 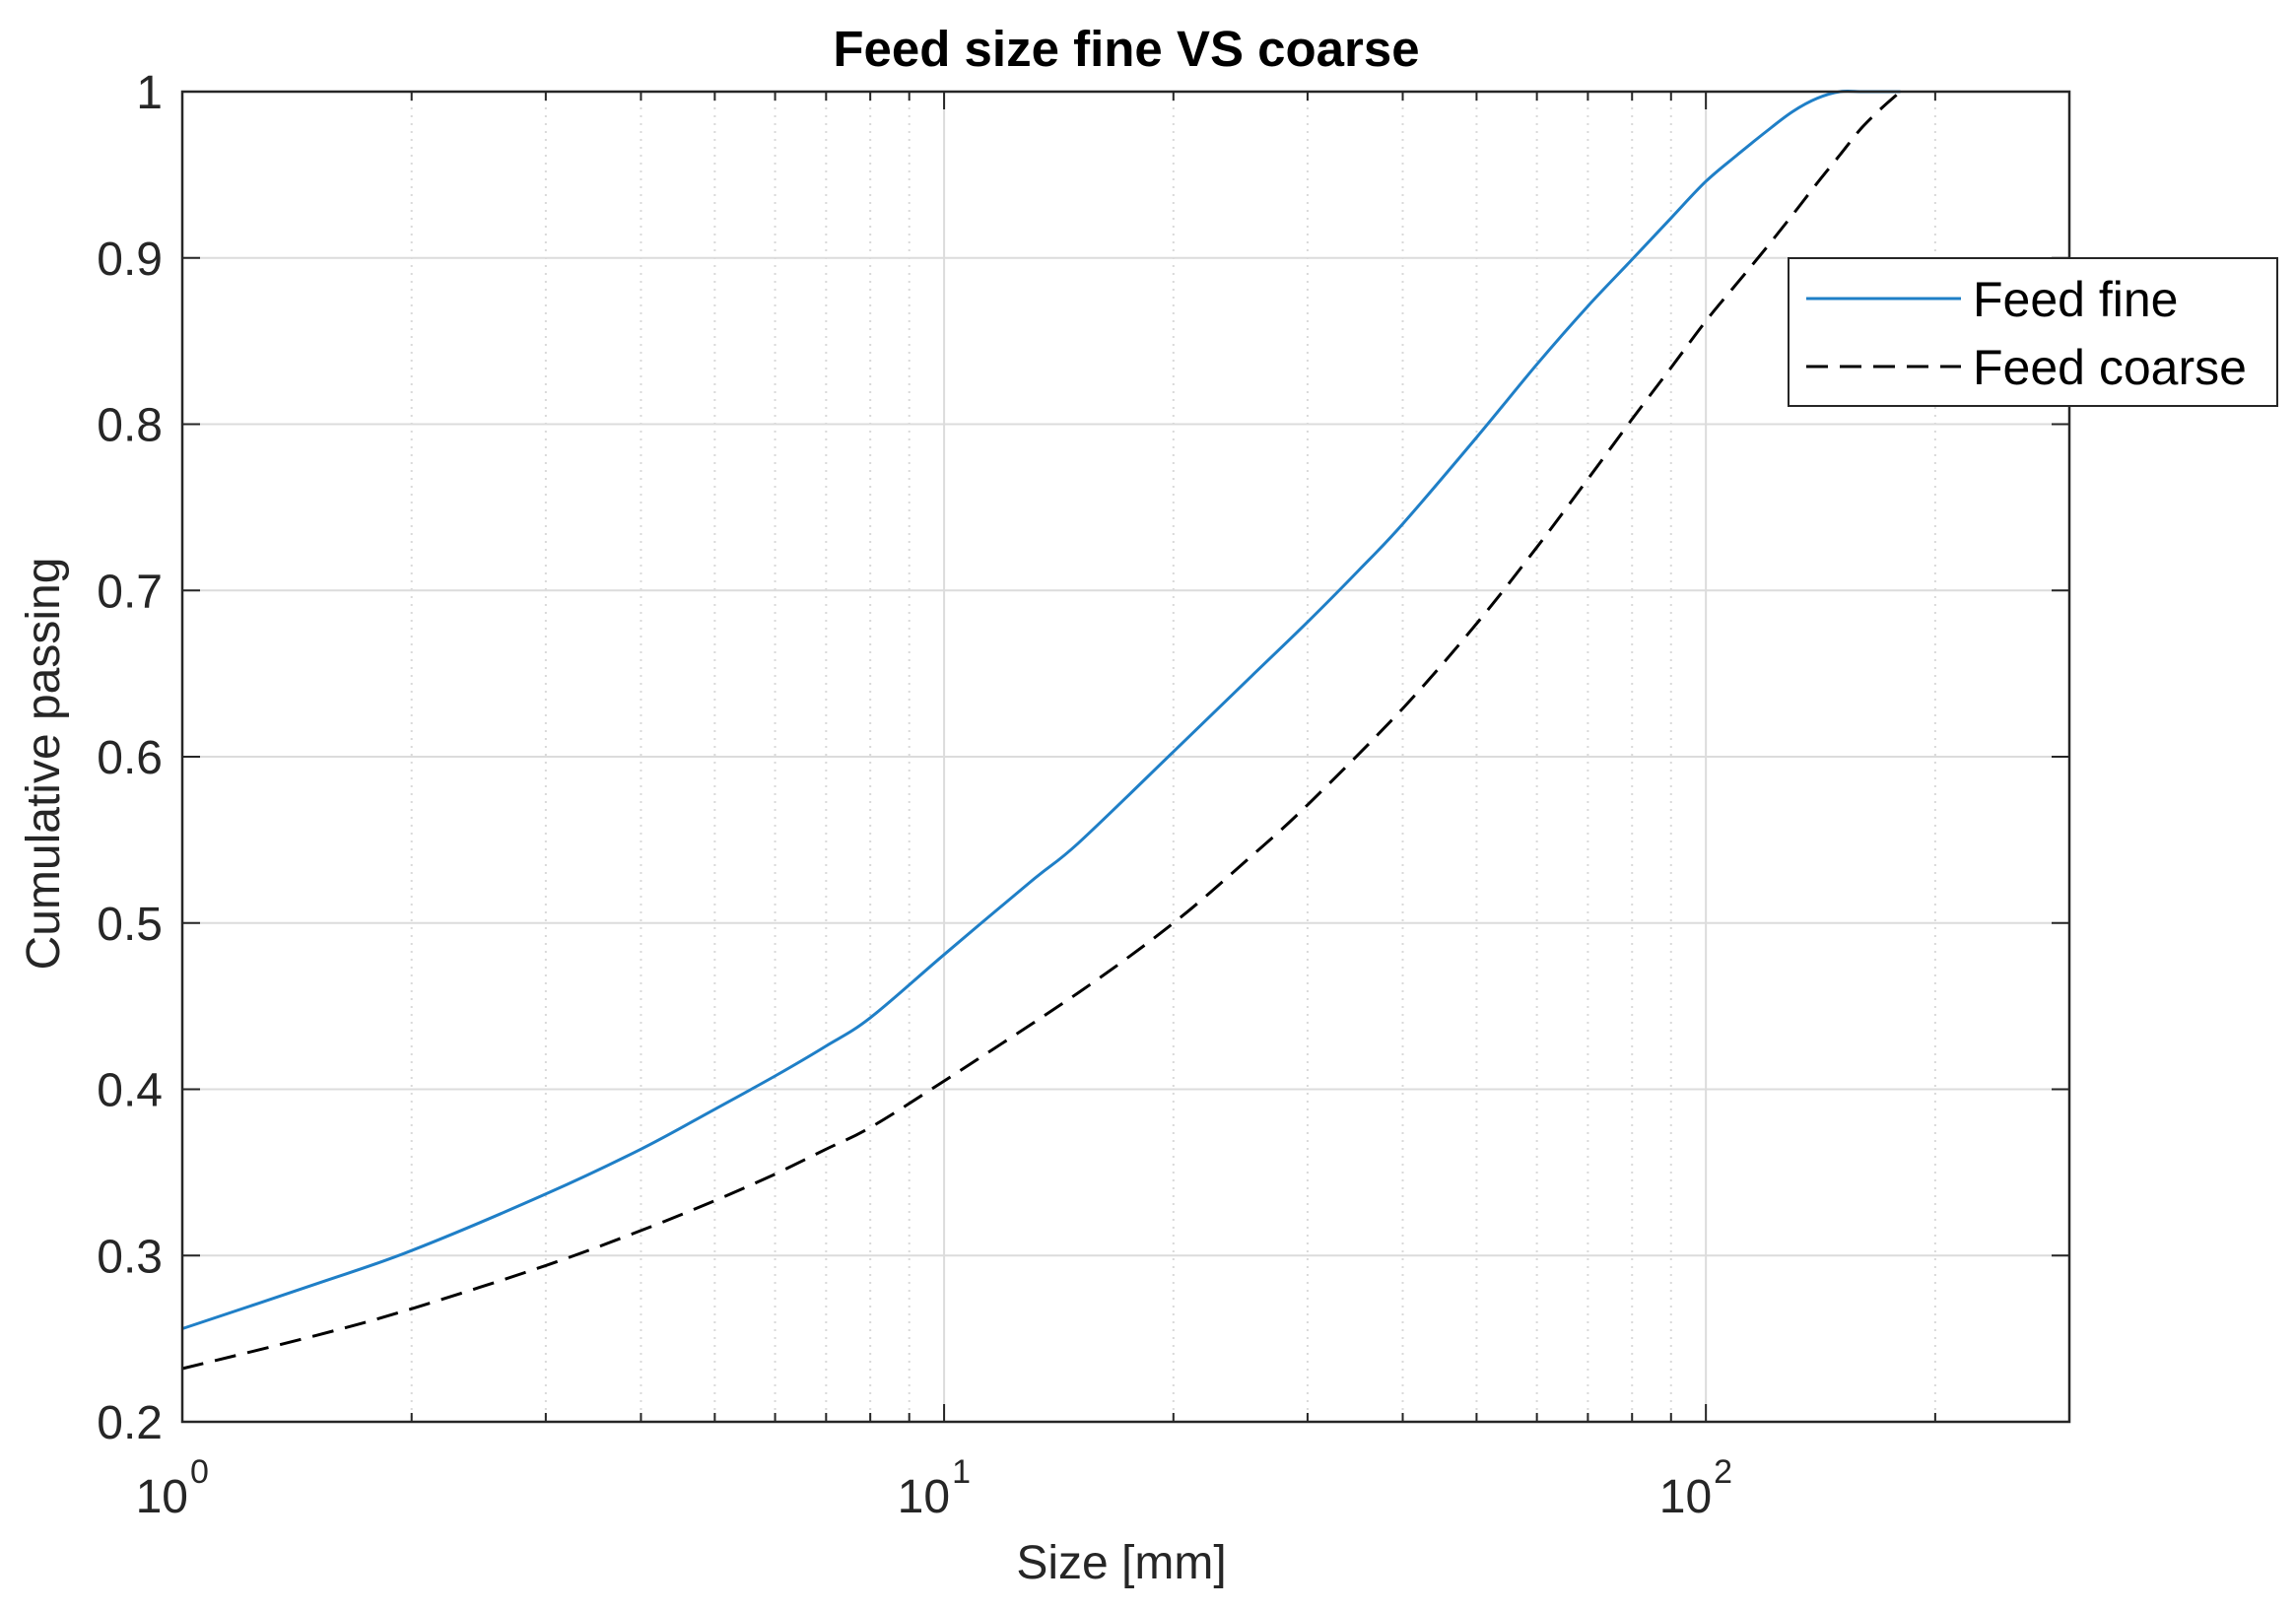 What do you see at coordinates (199, 1472) in the screenshot?
I see `x-tick-label-exponent: 0` at bounding box center [199, 1472].